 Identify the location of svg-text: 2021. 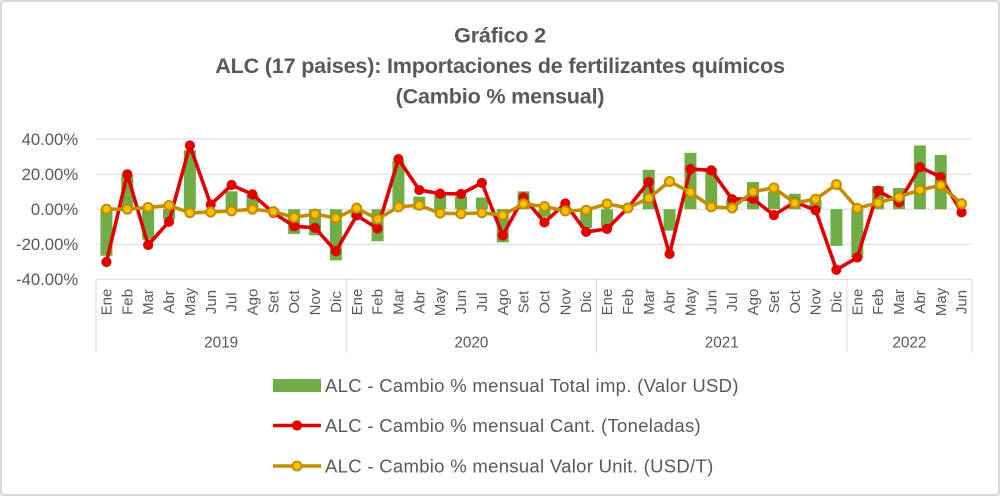
(722, 342).